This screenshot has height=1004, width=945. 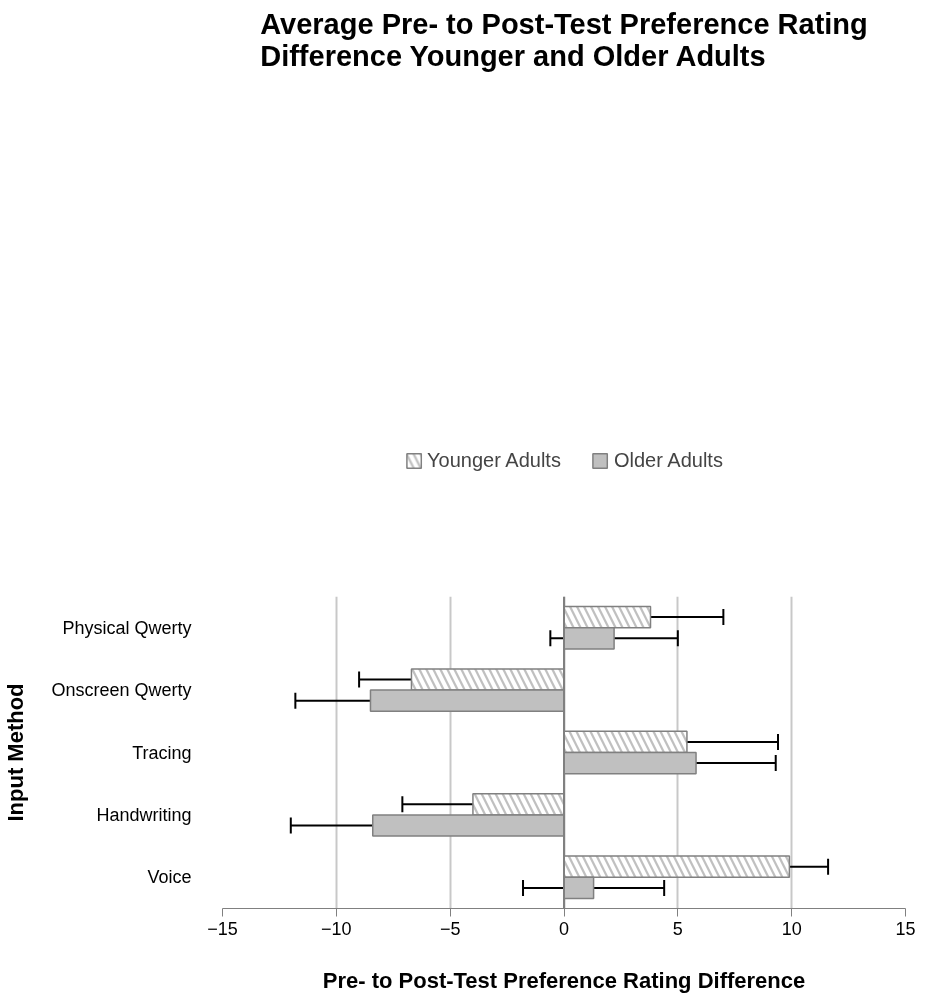 What do you see at coordinates (564, 39) in the screenshot?
I see `chart-title: Average Pre- to Post-Test Preference Rating Difference Younger and Older Adults` at bounding box center [564, 39].